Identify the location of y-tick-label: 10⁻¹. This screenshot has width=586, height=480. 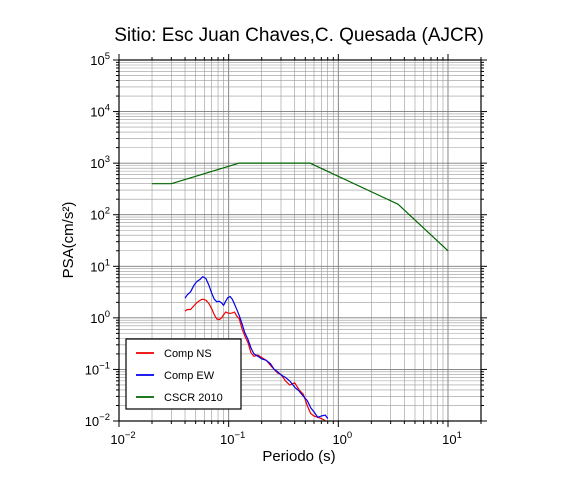
(97, 368).